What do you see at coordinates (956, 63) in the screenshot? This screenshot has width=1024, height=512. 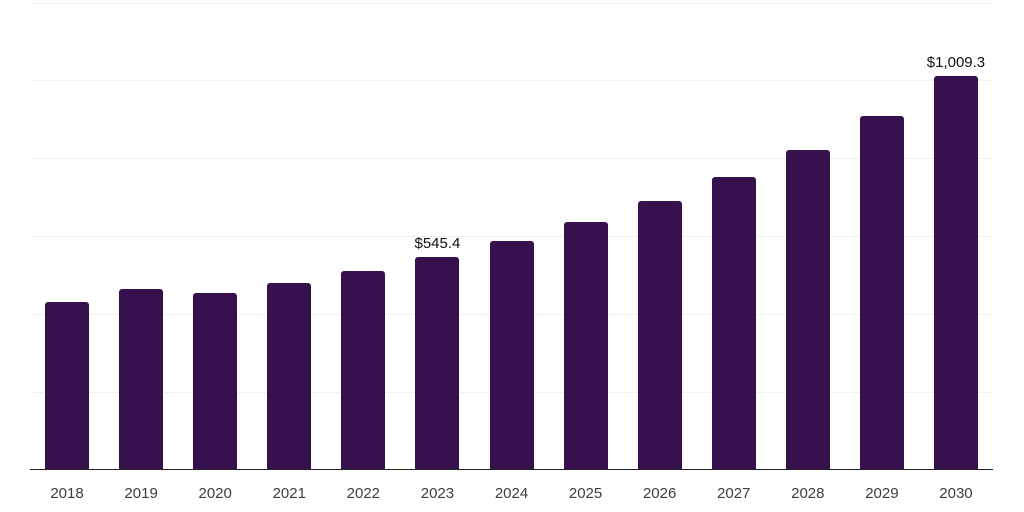 I see `value-label-2030: $1,009.3` at bounding box center [956, 63].